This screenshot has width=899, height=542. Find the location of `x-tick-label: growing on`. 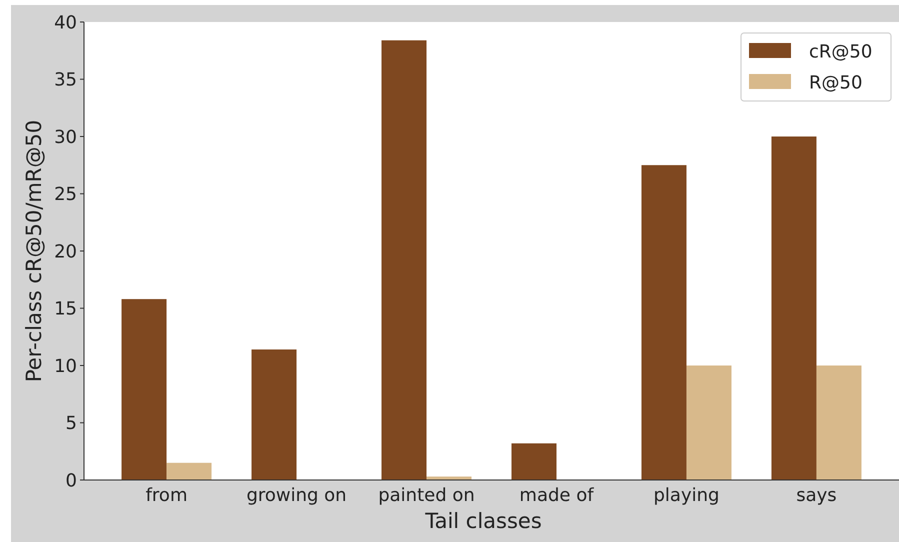

x-tick-label: growing on is located at coordinates (296, 495).